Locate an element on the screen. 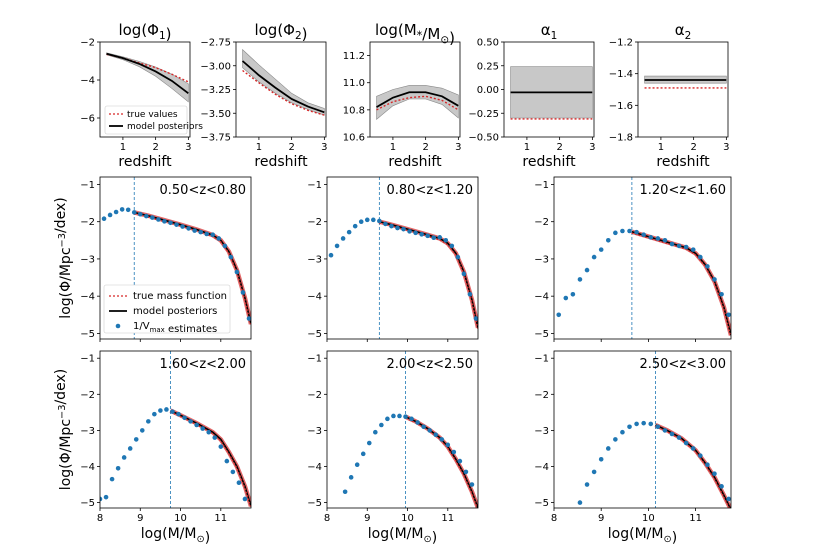  y-tick-label: 11.0 is located at coordinates (354, 83).